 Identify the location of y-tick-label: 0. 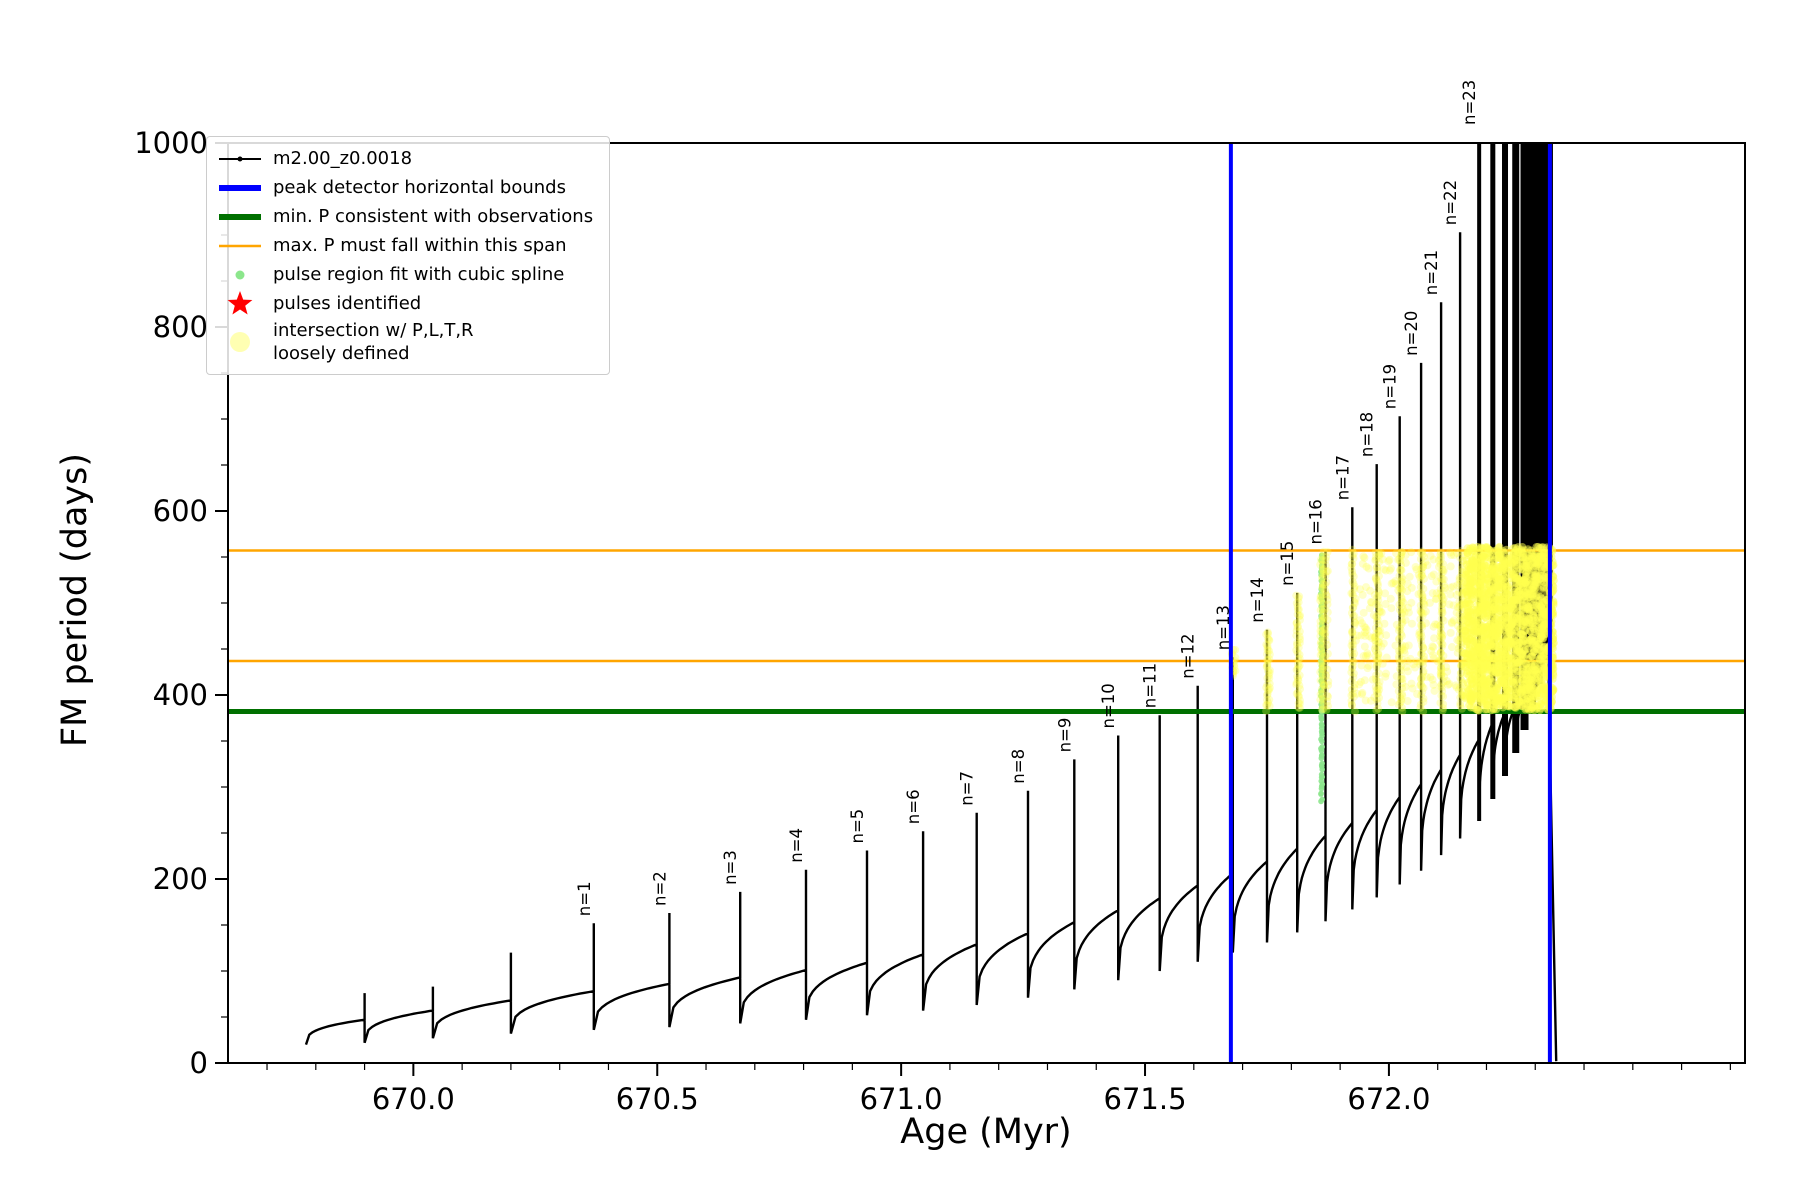
(199, 1063).